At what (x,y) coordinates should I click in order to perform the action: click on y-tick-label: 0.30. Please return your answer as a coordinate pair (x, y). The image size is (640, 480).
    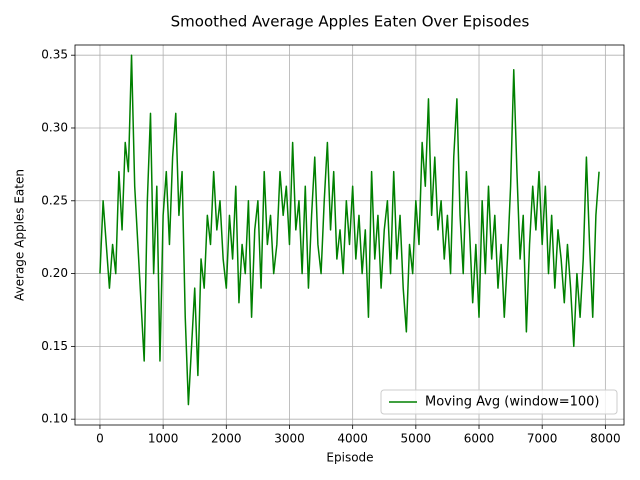
    Looking at the image, I should click on (54, 127).